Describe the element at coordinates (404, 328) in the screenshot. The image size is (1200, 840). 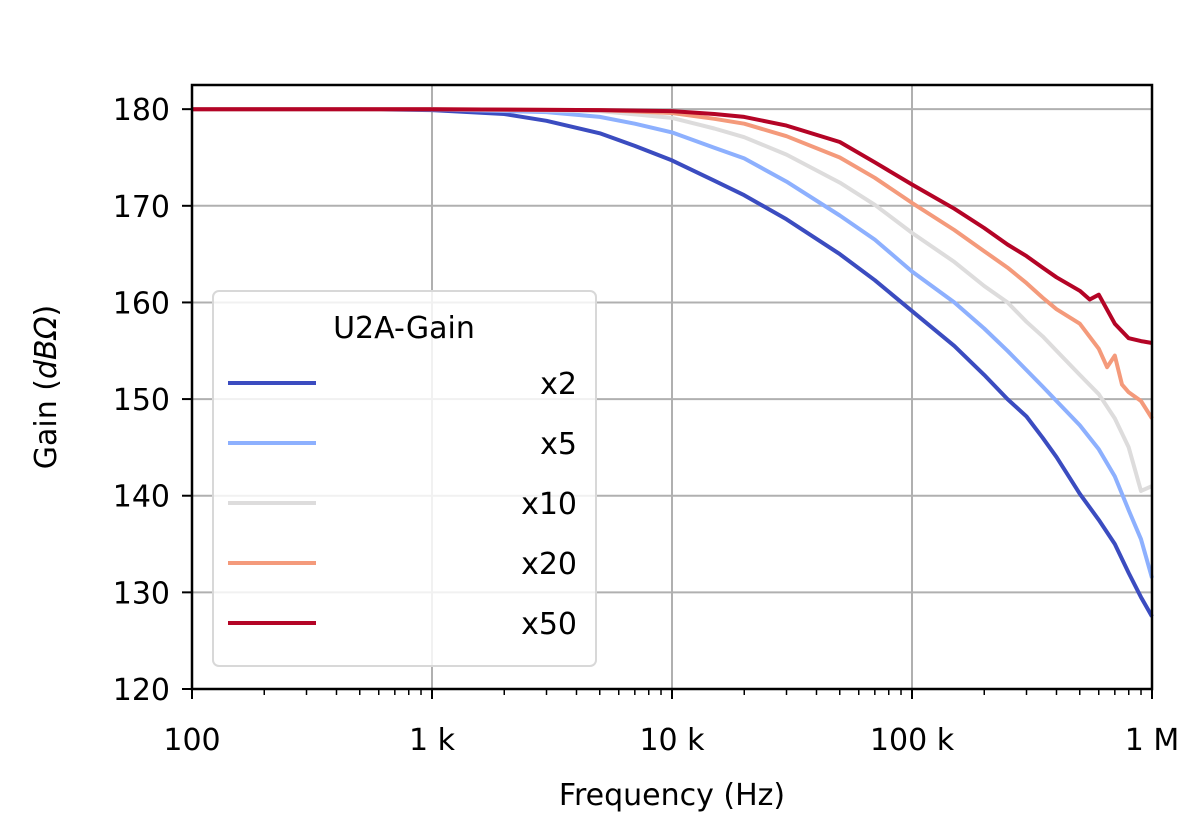
I see `legend-title: U2A-Gain` at that location.